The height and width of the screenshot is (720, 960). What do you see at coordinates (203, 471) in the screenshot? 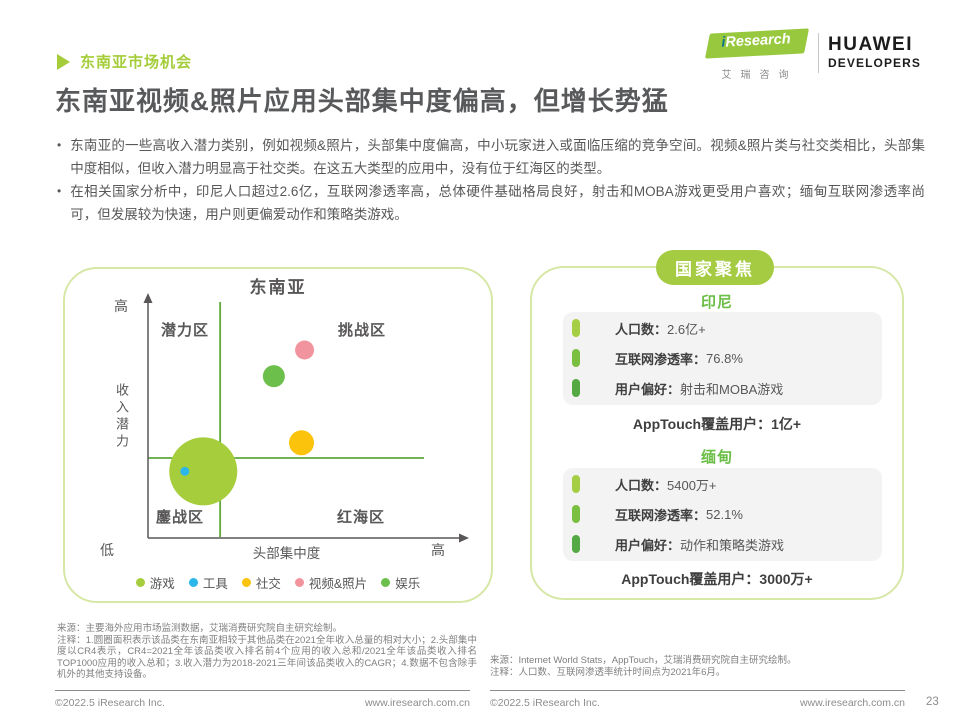
I see `bubble-游戏` at bounding box center [203, 471].